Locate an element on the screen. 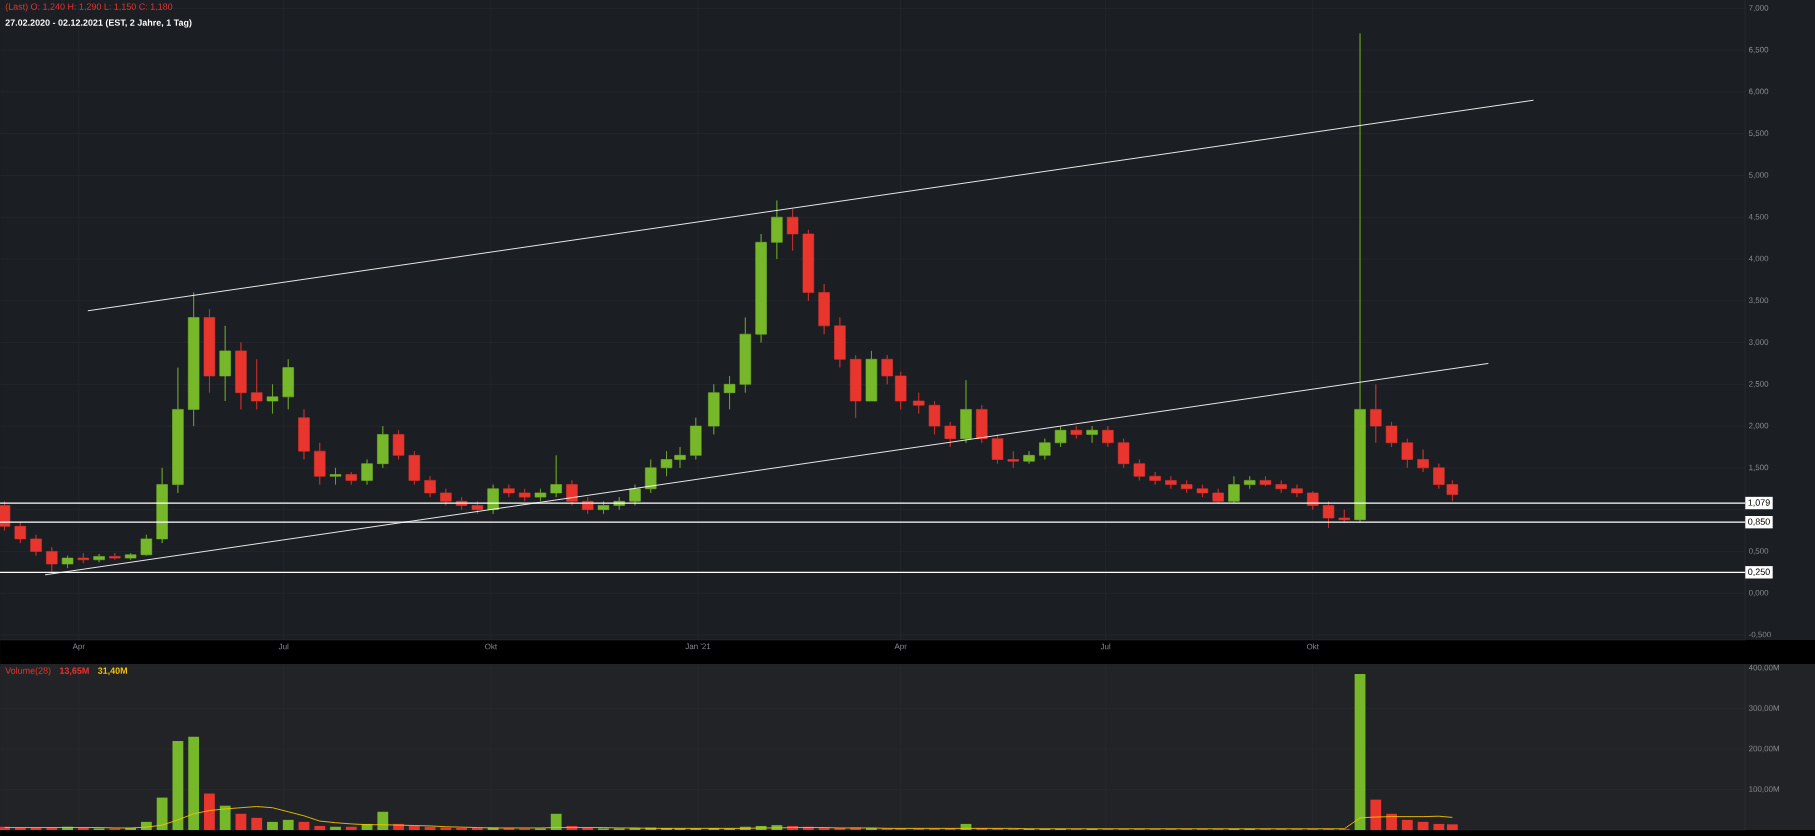 This screenshot has width=1815, height=836. chart-title: Volume(28) is located at coordinates (28, 671).